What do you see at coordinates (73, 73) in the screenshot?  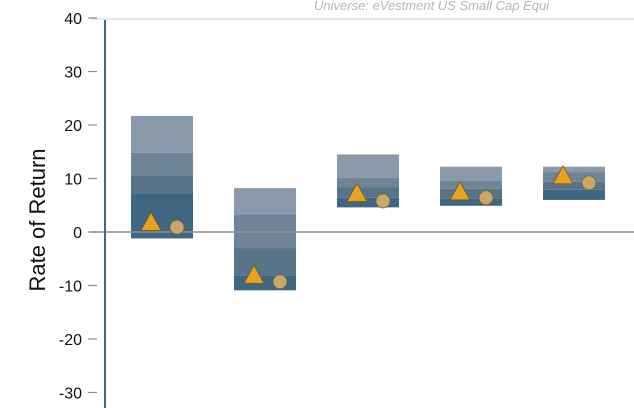 I see `y-tick-label: 30` at bounding box center [73, 73].